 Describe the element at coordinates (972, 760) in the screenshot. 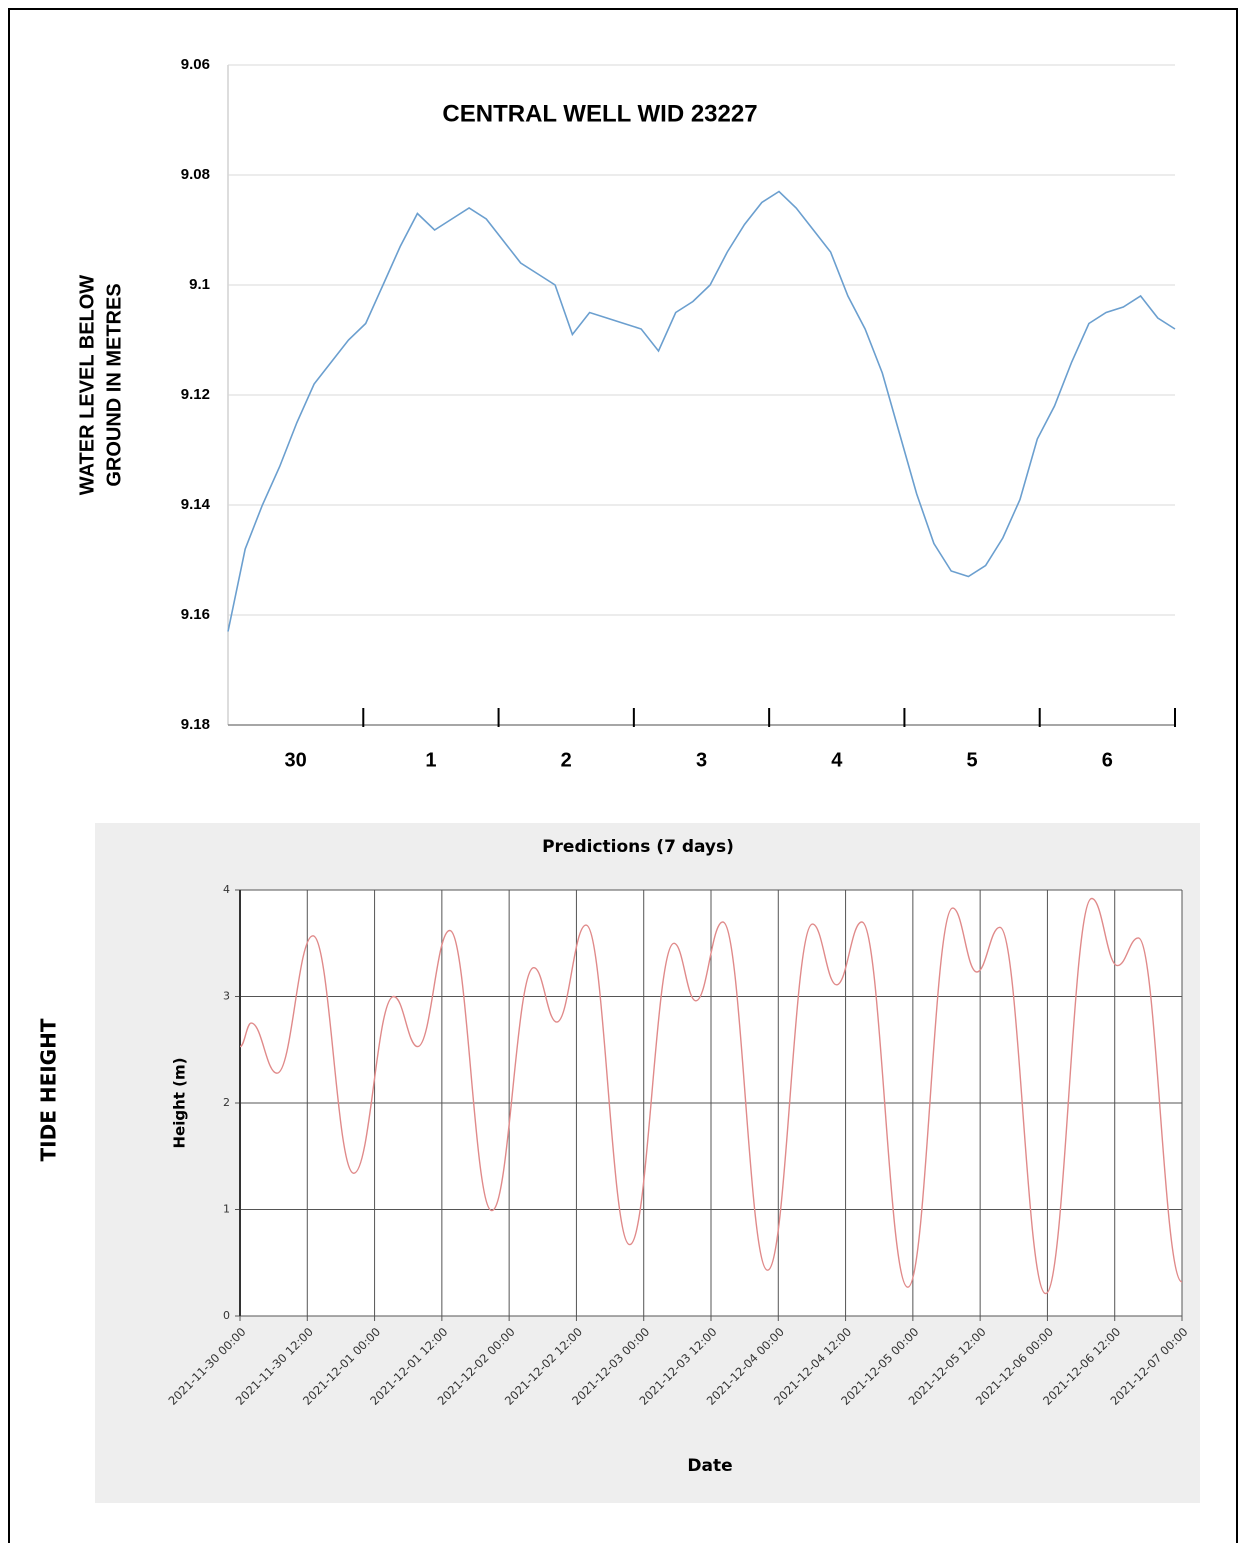

I see `x-tick-label: 5` at that location.